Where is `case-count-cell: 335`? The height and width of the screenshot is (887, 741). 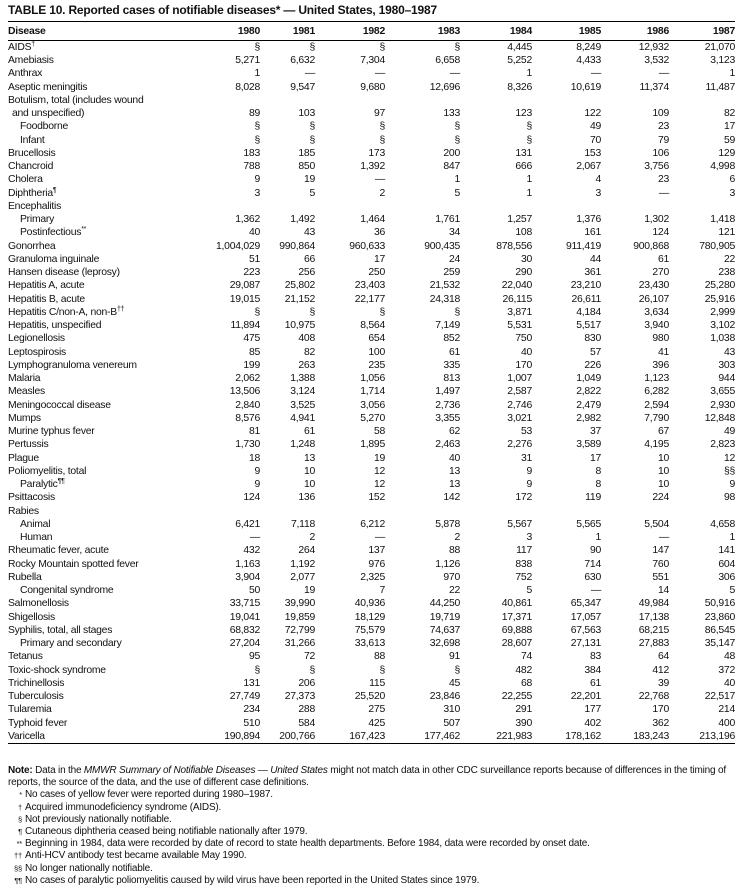 case-count-cell: 335 is located at coordinates (451, 365).